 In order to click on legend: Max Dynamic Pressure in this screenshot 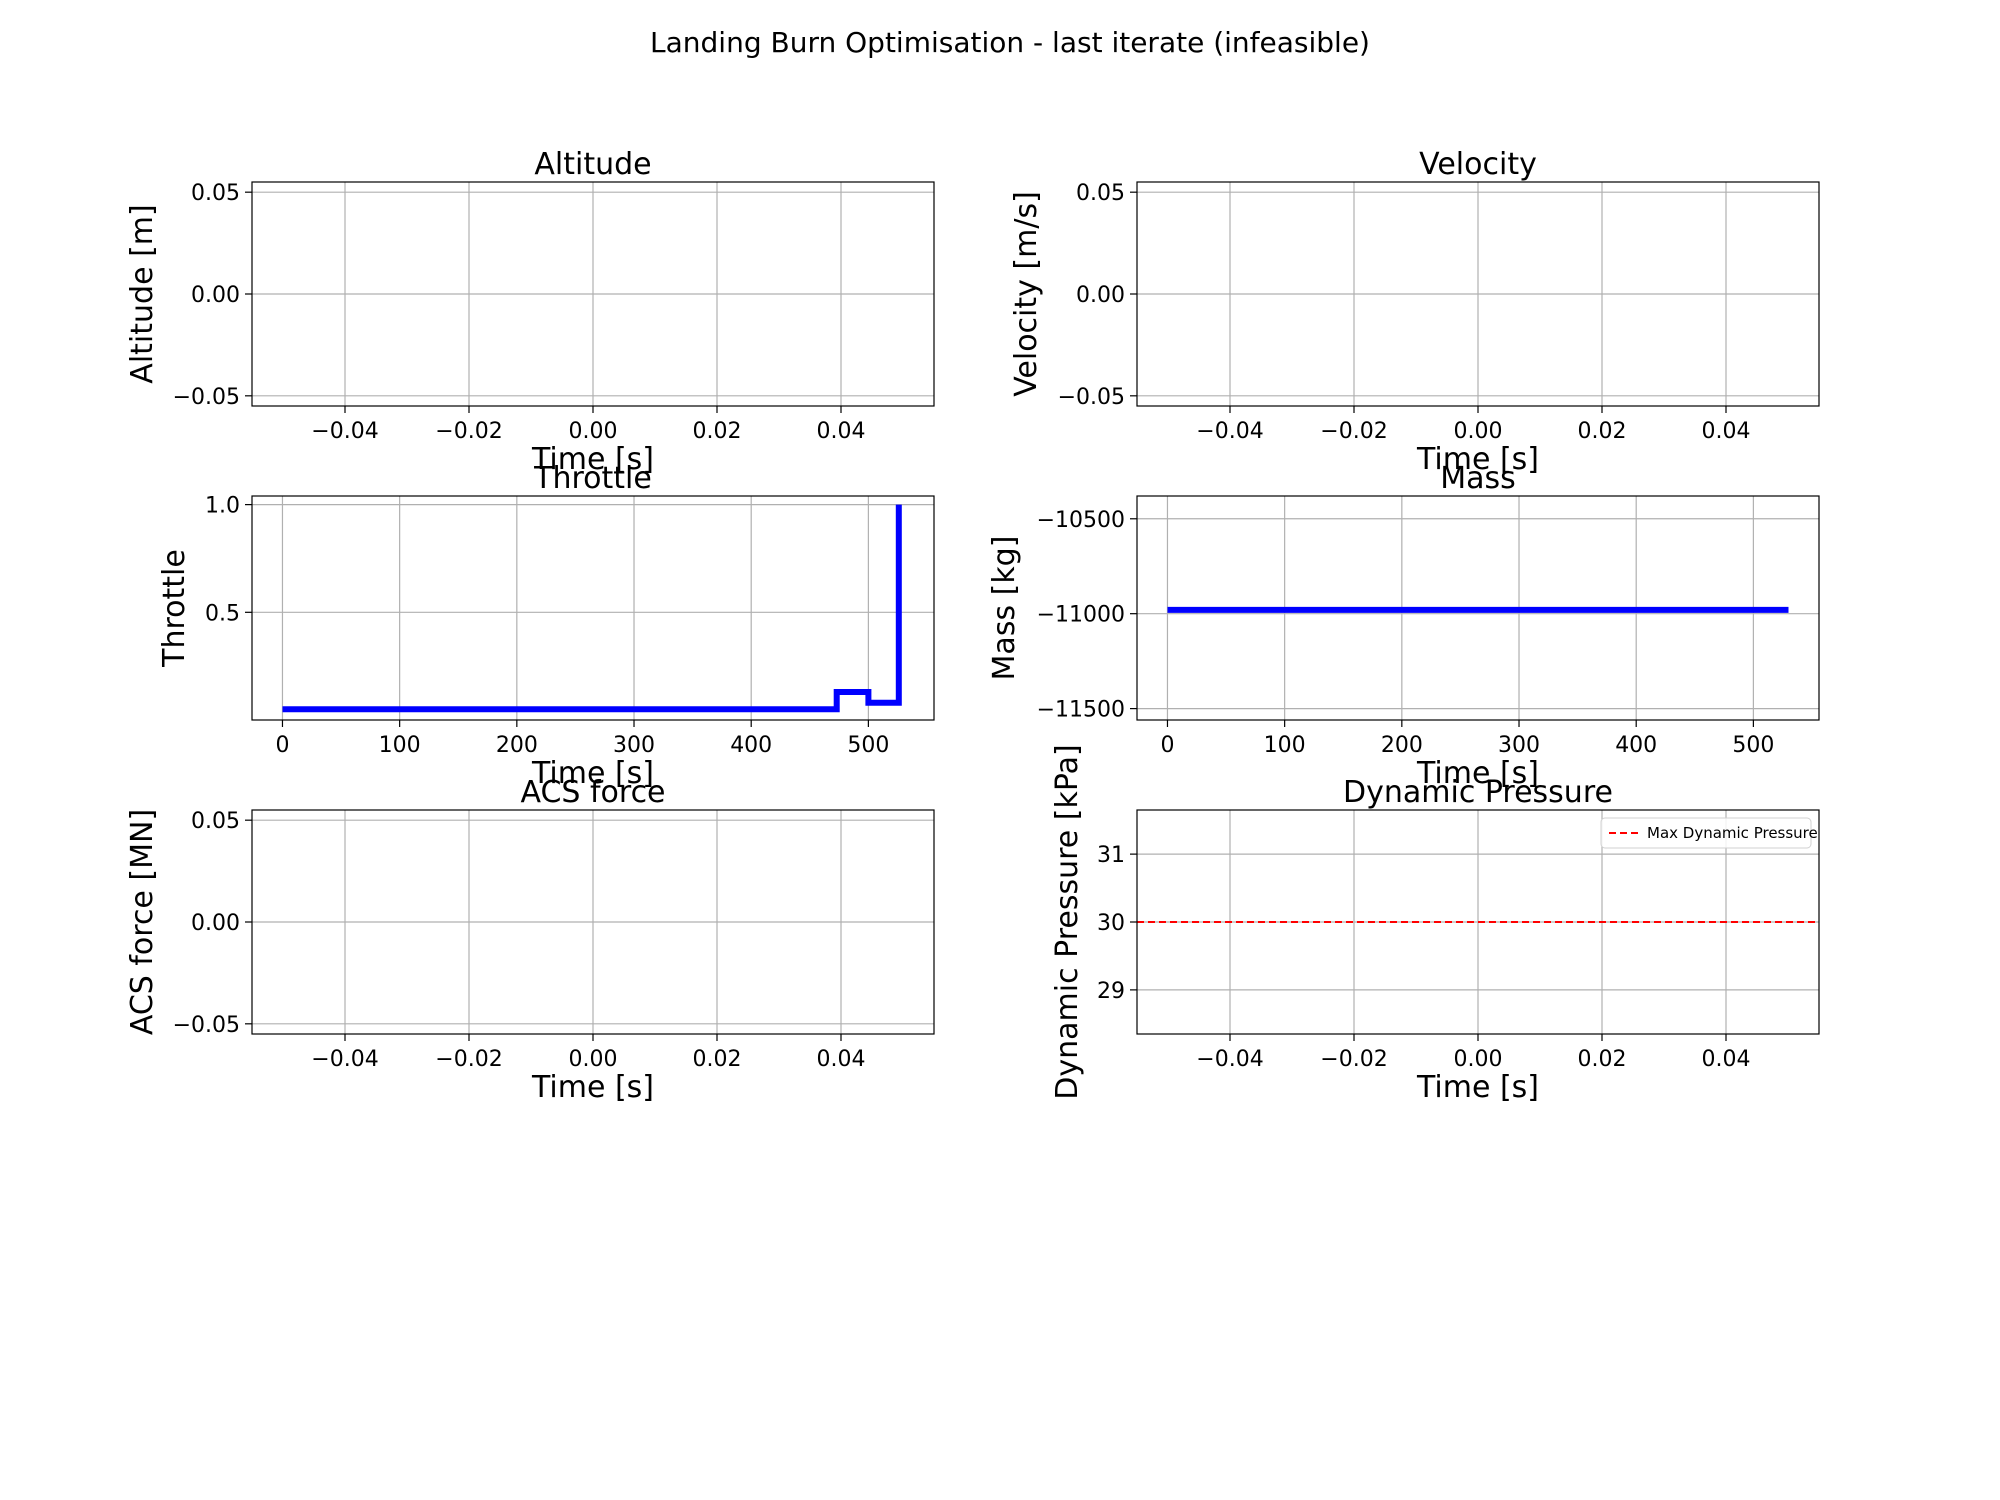, I will do `click(1709, 833)`.